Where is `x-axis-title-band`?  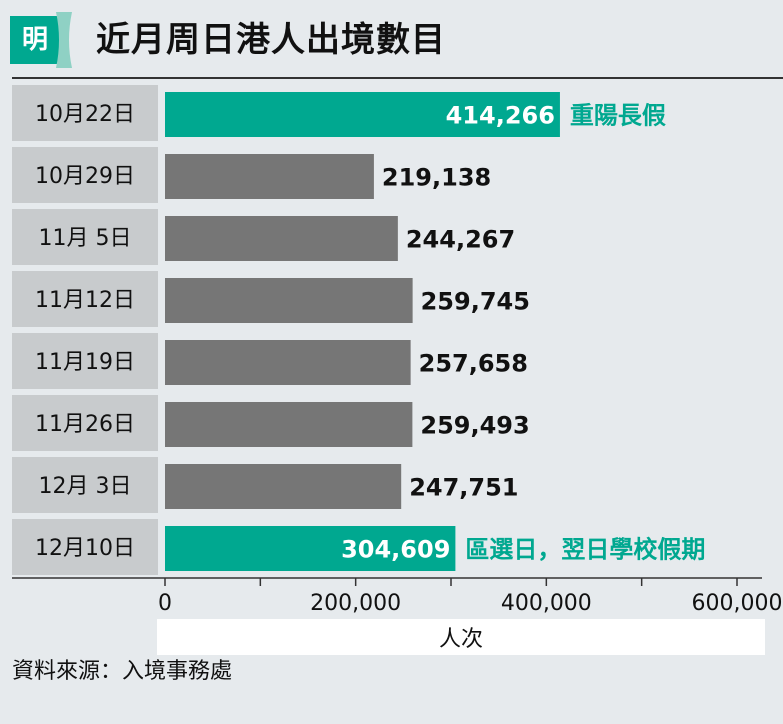 x-axis-title-band is located at coordinates (461, 637).